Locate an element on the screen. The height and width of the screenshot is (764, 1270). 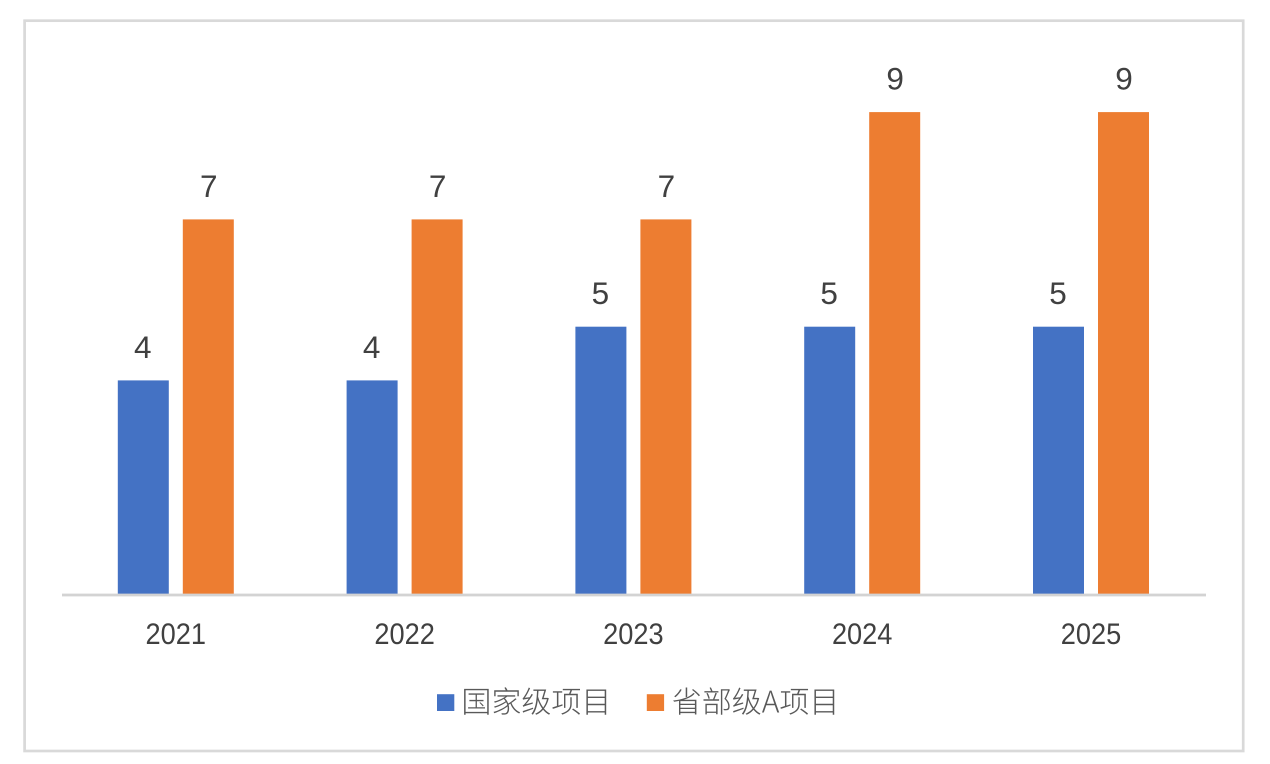
svg-text: 2024 is located at coordinates (862, 634).